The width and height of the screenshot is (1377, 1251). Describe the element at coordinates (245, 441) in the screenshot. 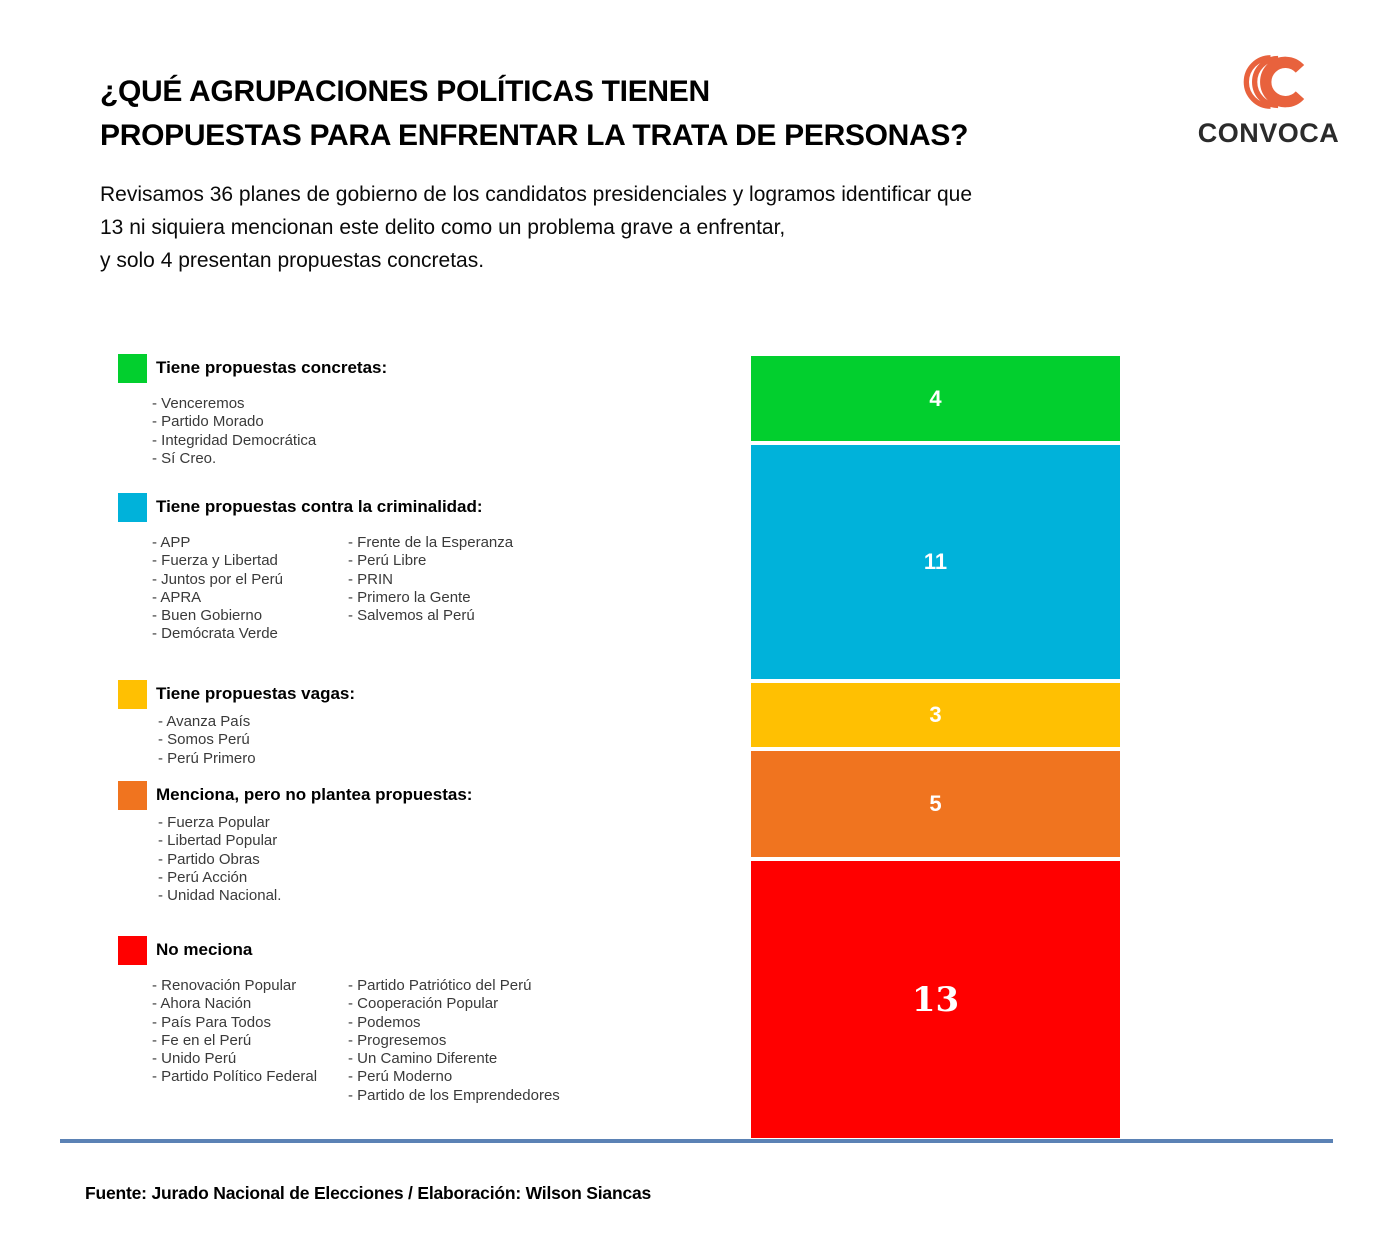

I see `party-list-item: Integridad Democrática` at that location.